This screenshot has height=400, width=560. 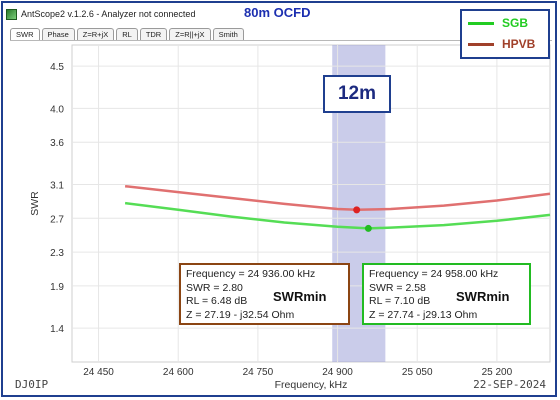 What do you see at coordinates (481, 44) in the screenshot?
I see `legend-swatch-hpvb` at bounding box center [481, 44].